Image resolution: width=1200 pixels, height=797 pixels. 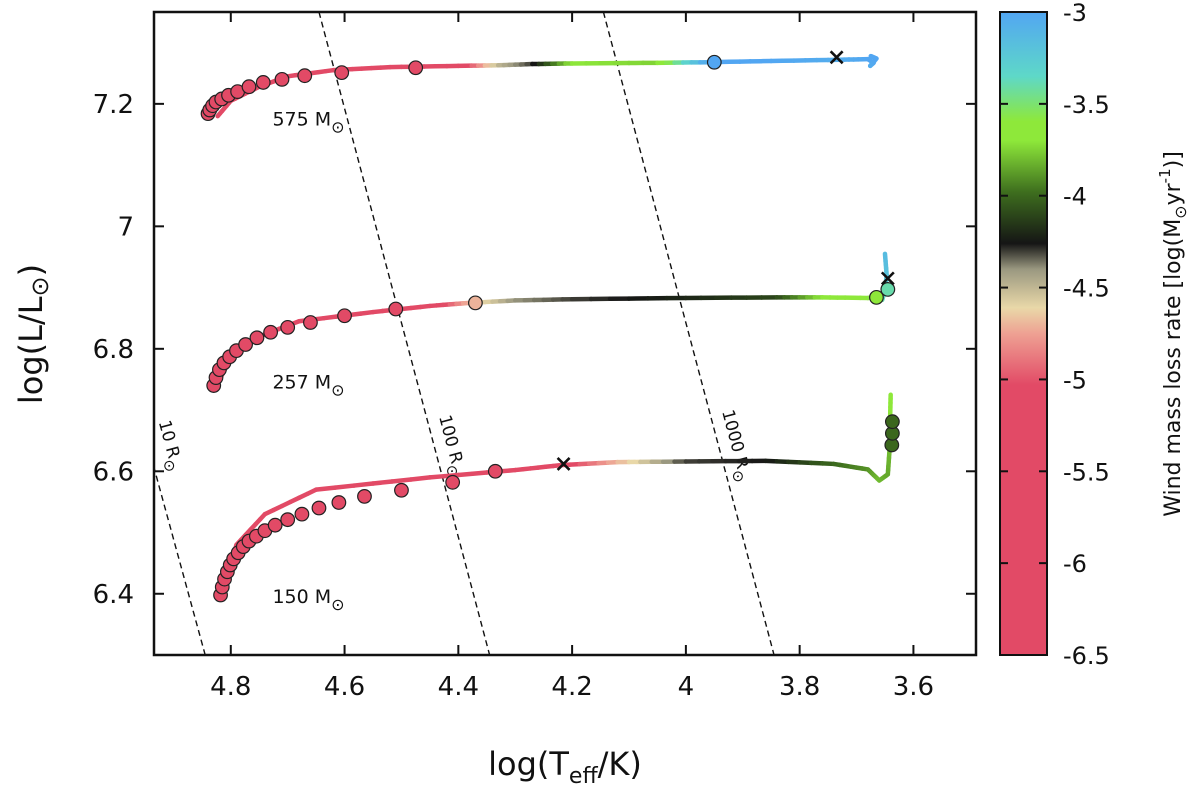 What do you see at coordinates (33, 334) in the screenshot?
I see `y-axis-title: log(L/L⊙)` at bounding box center [33, 334].